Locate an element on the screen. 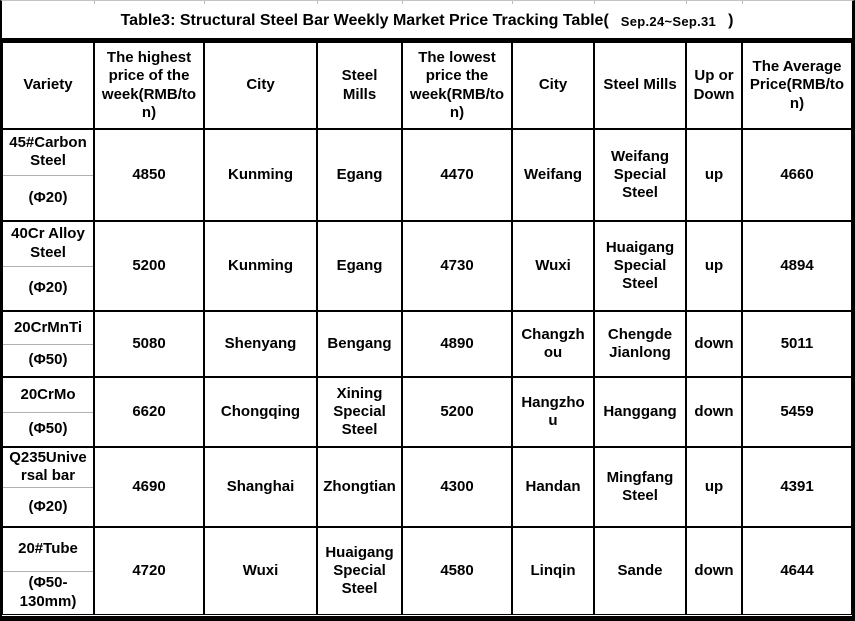 Image resolution: width=855 pixels, height=621 pixels. column-header-average-price: The Average Price(RMB/ton) is located at coordinates (797, 85).